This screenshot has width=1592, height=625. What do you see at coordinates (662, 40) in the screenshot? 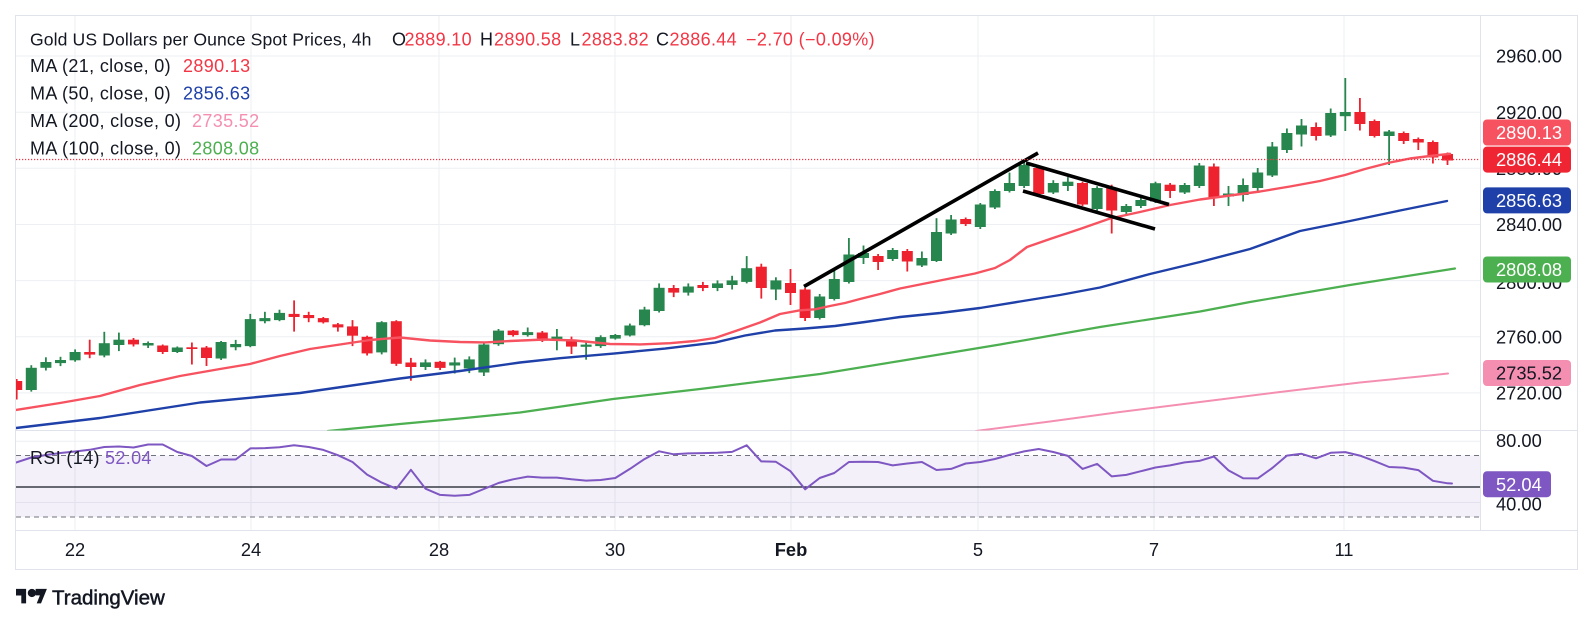
I see `svg-text: C` at bounding box center [662, 40].